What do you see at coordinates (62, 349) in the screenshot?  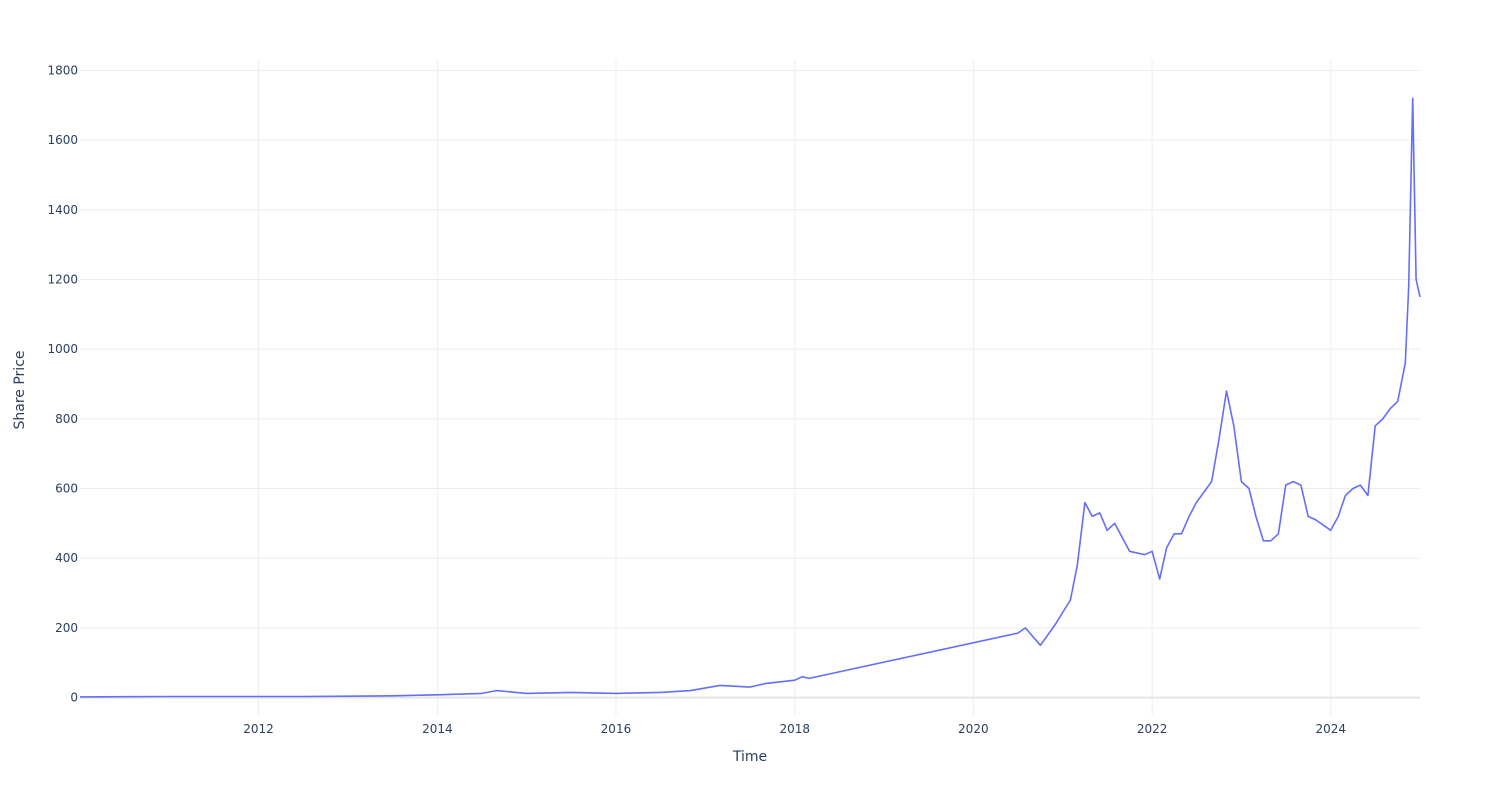 I see `y-tick-label: 1000` at bounding box center [62, 349].